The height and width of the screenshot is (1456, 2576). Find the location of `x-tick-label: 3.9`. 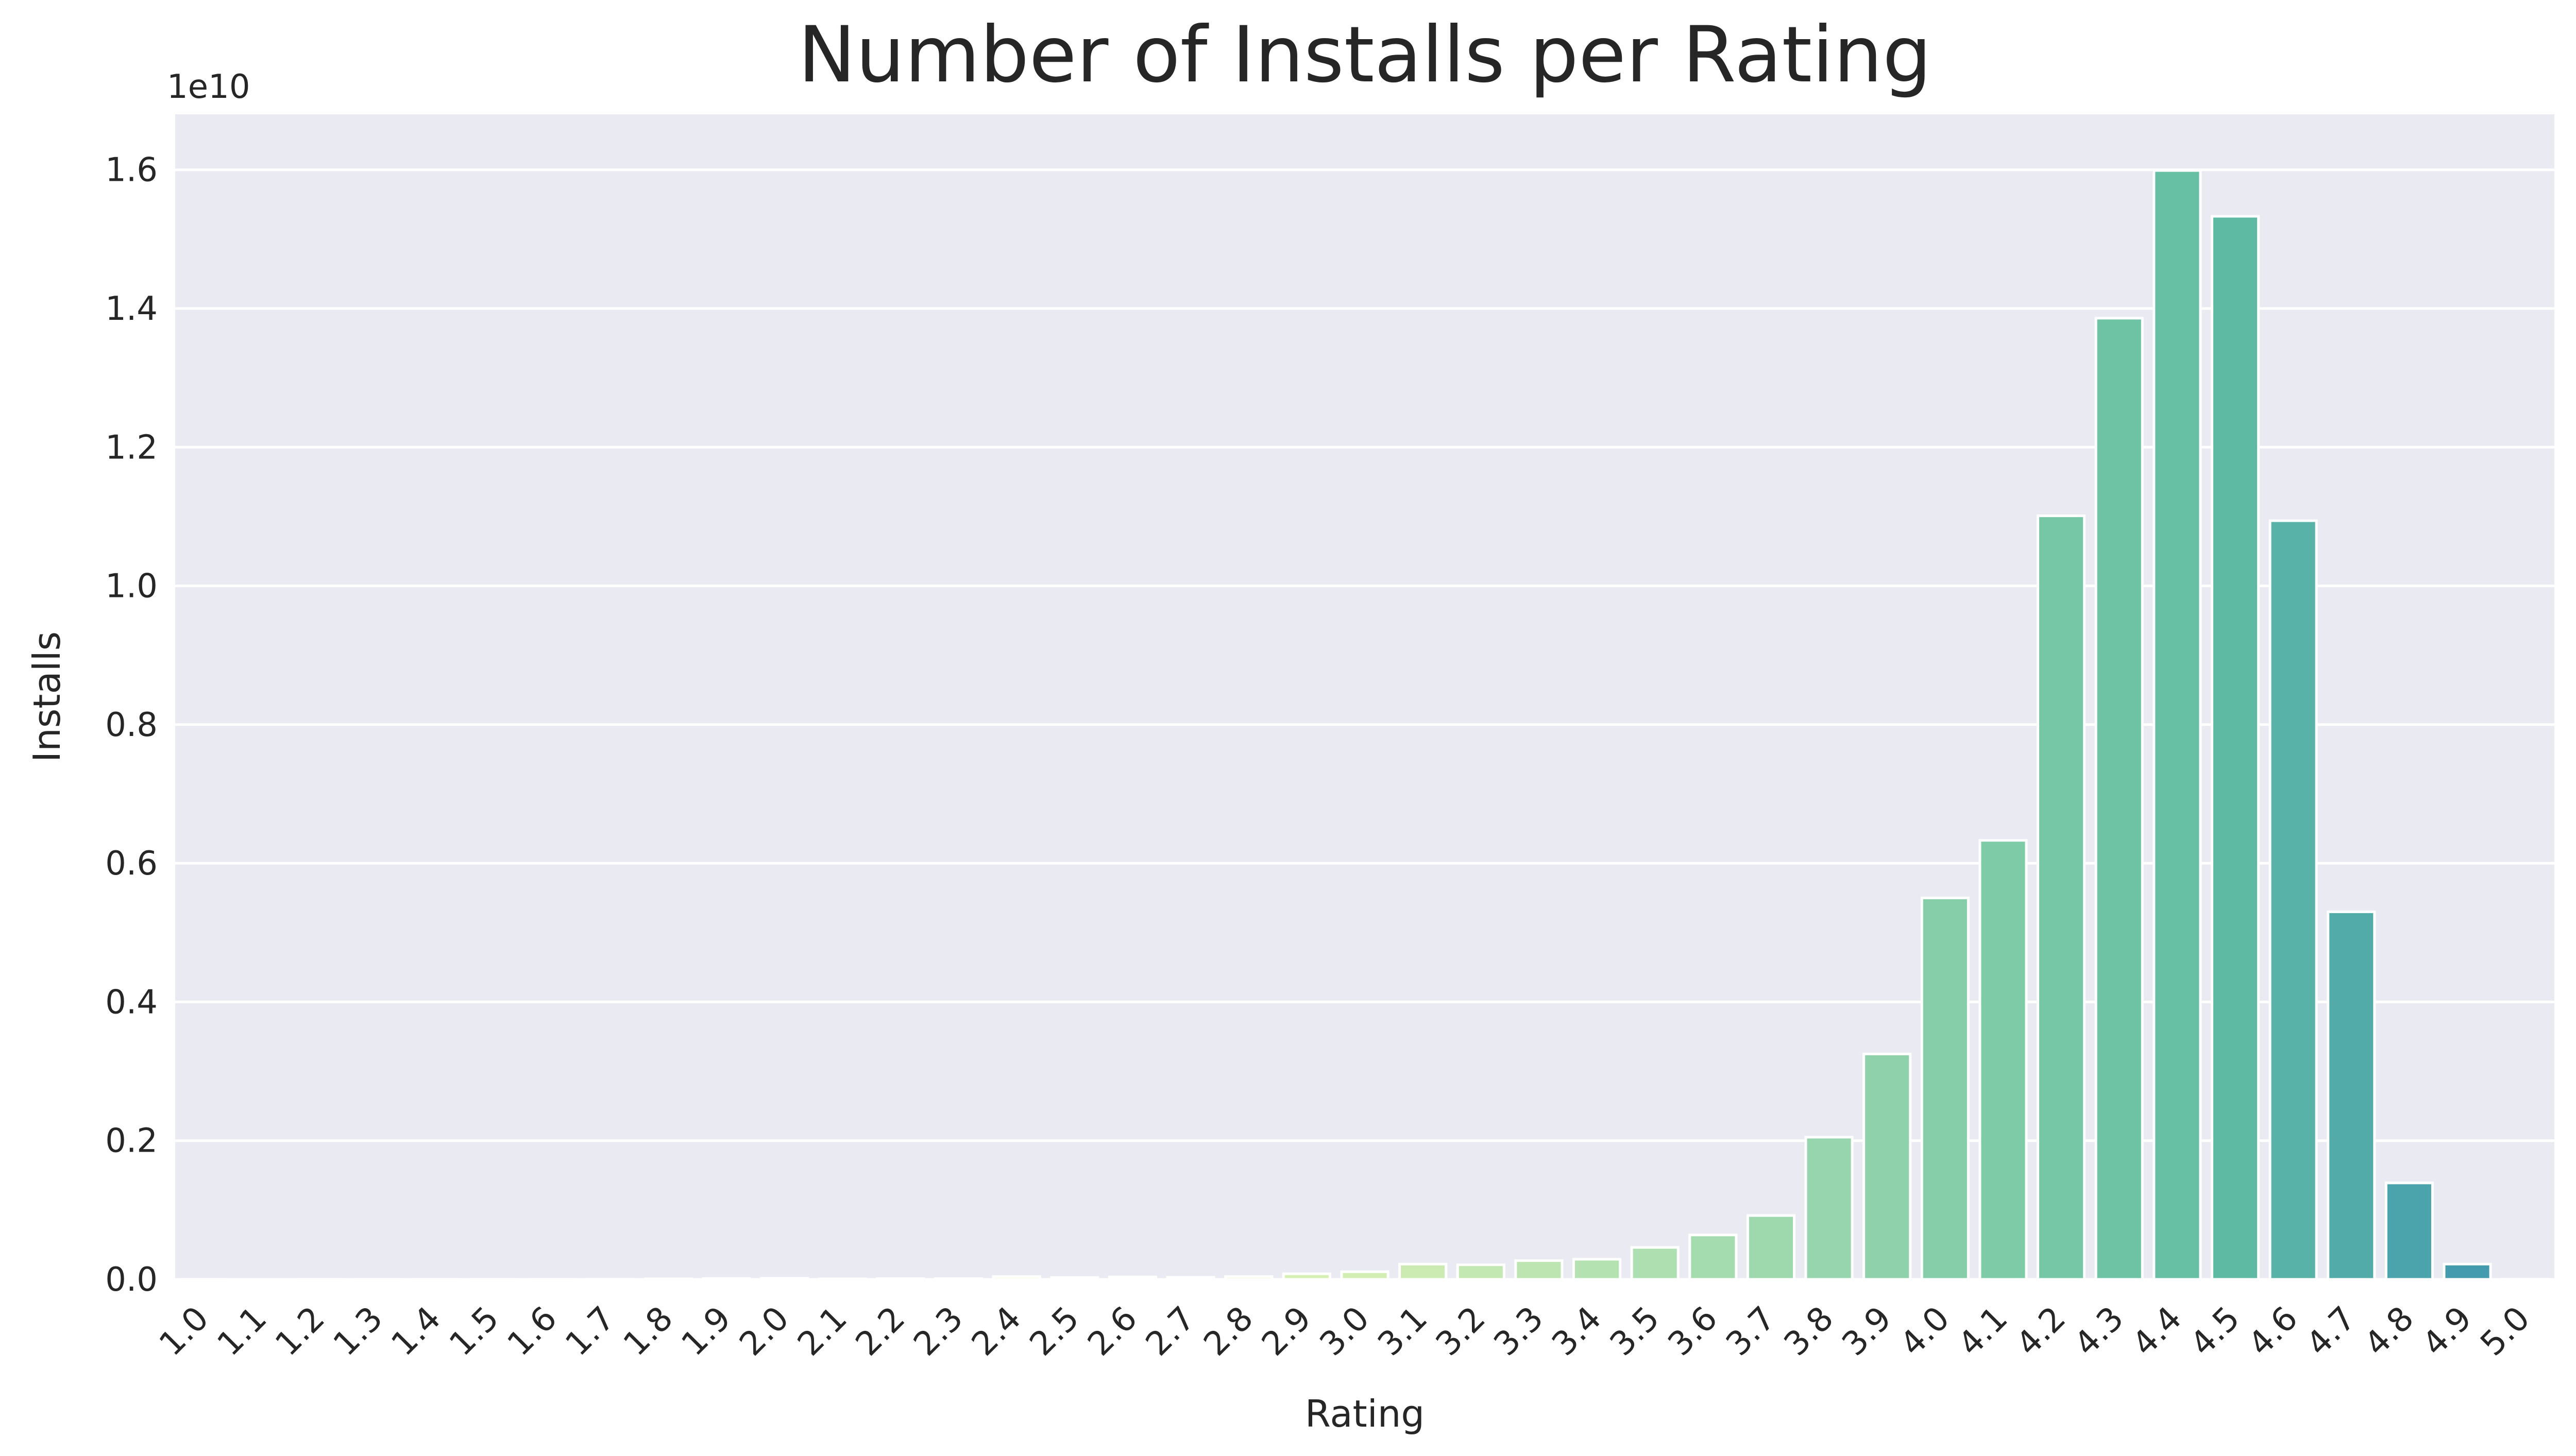

x-tick-label: 3.9 is located at coordinates (1867, 1331).